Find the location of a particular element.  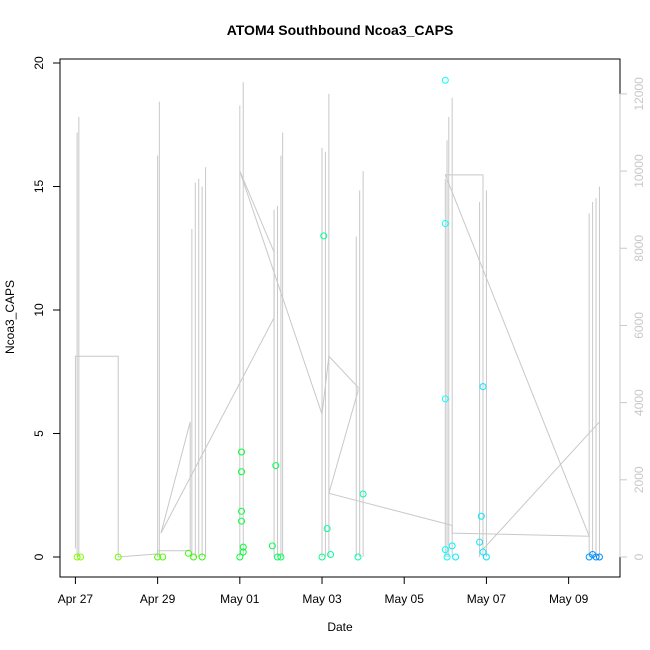

y-axis-left: 0 5 10 15 20 is located at coordinates (46, 308).